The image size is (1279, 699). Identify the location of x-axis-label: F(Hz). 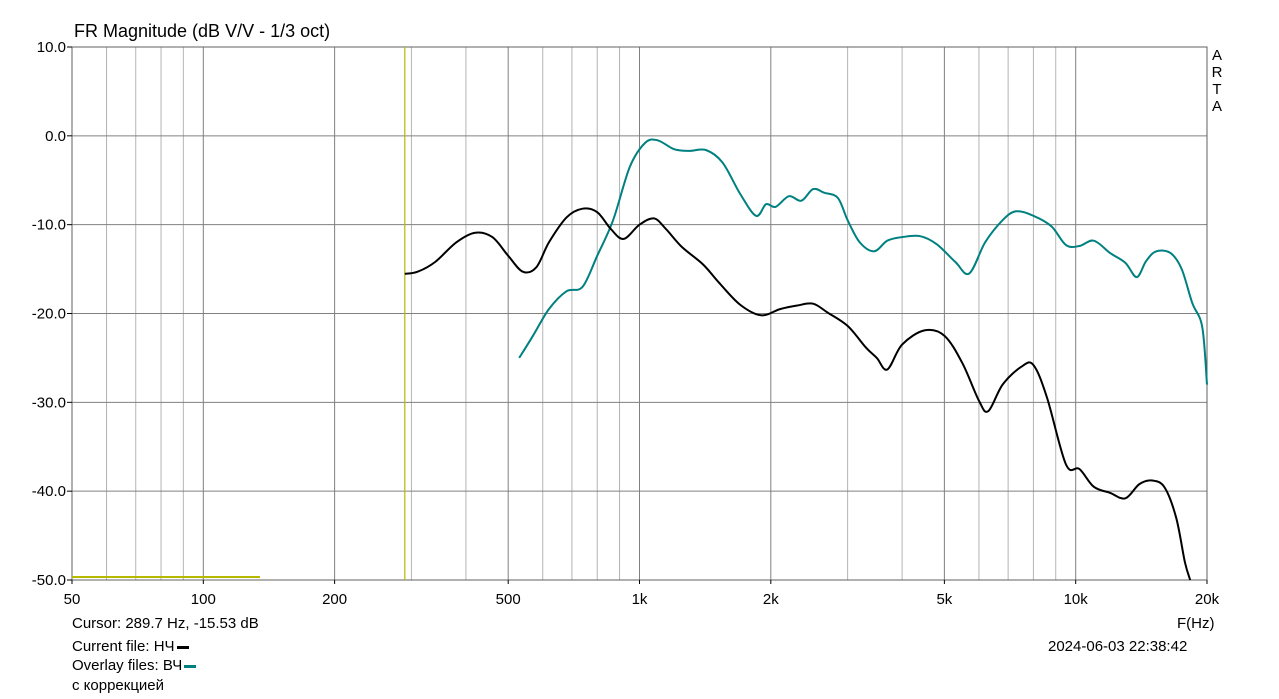
(1196, 623).